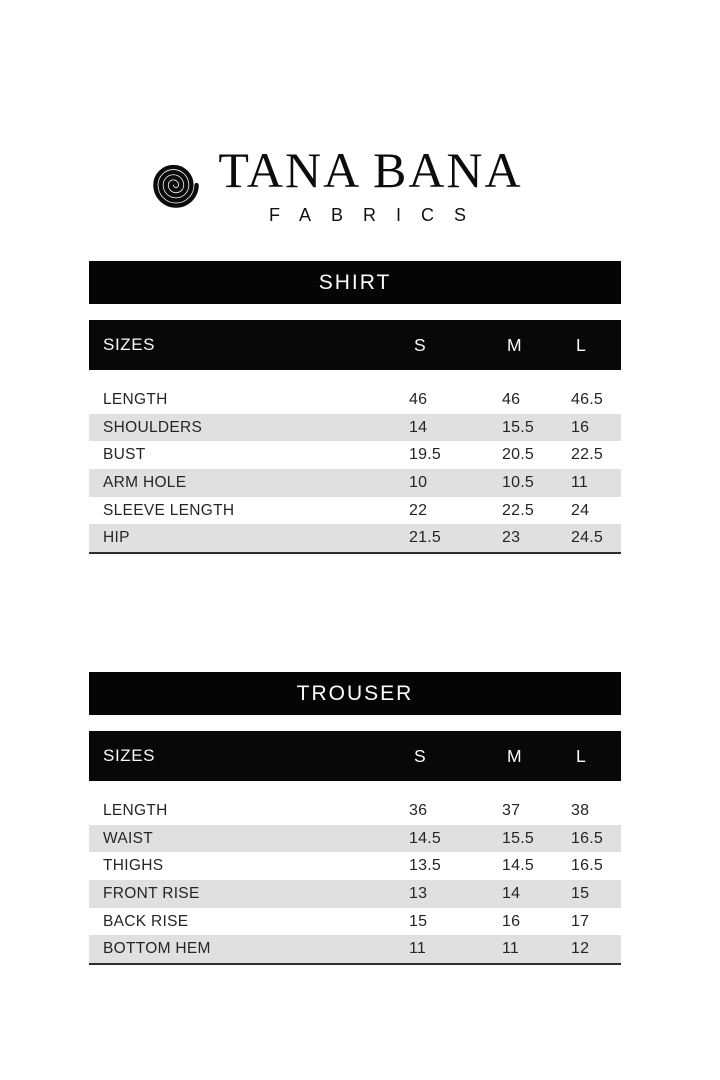  I want to click on size-s-value: 22, so click(418, 510).